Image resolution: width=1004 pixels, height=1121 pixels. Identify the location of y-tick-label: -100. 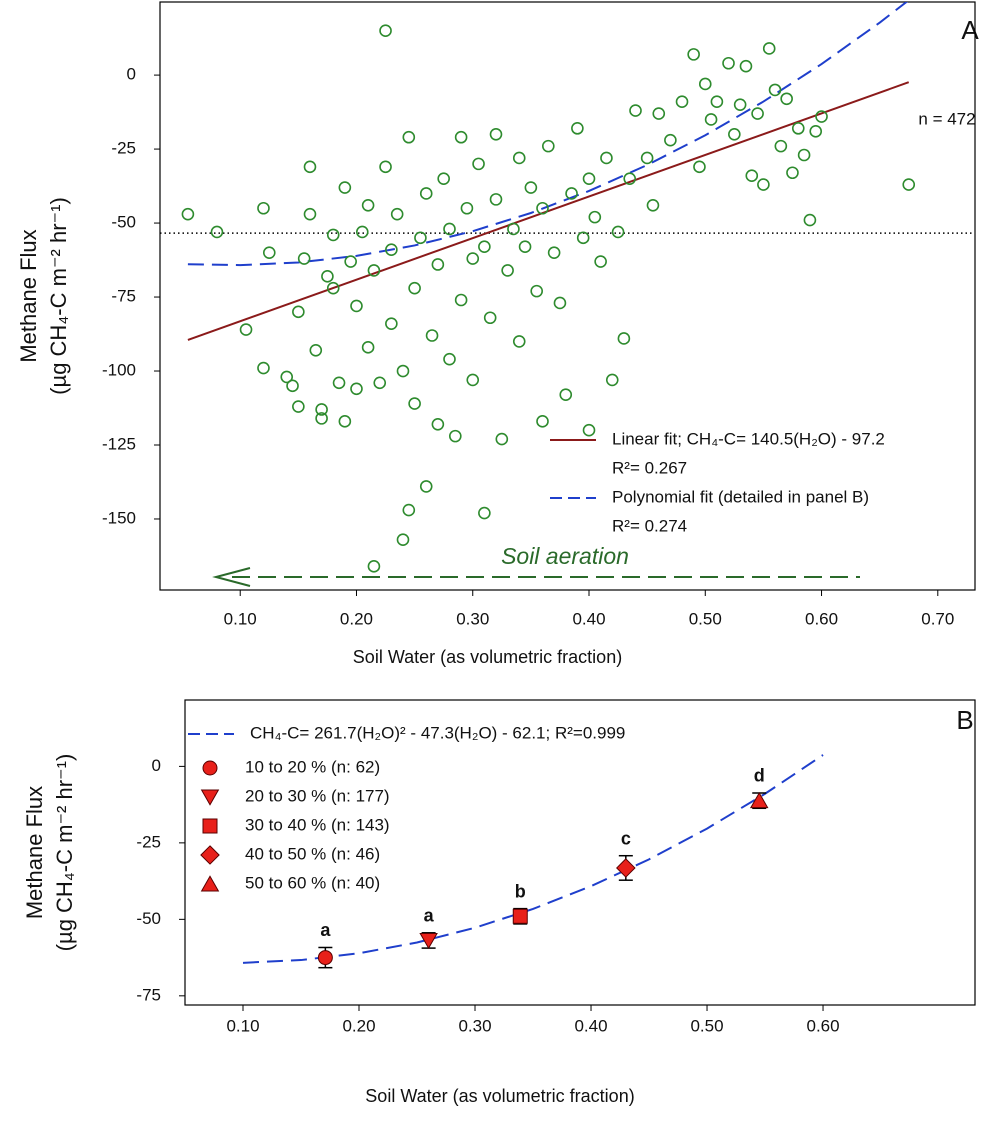
(119, 370).